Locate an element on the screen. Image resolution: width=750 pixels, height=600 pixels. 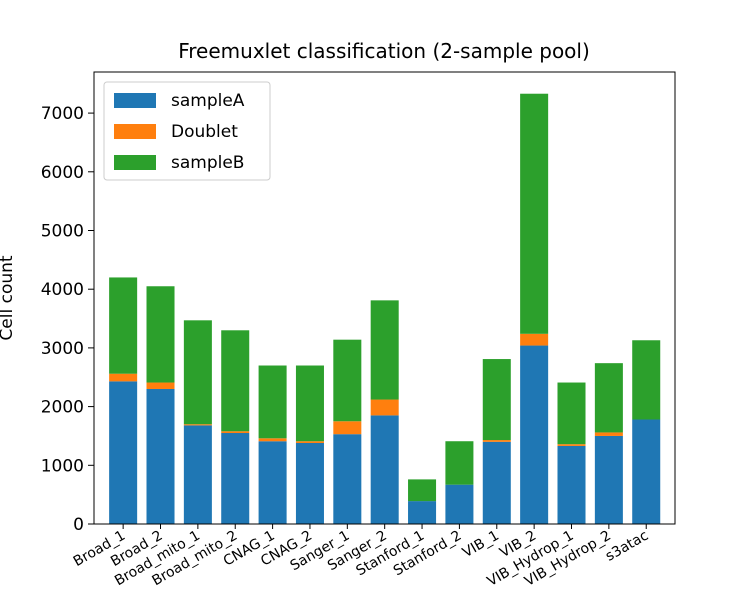
legend-swatch-sampleA is located at coordinates (135, 100).